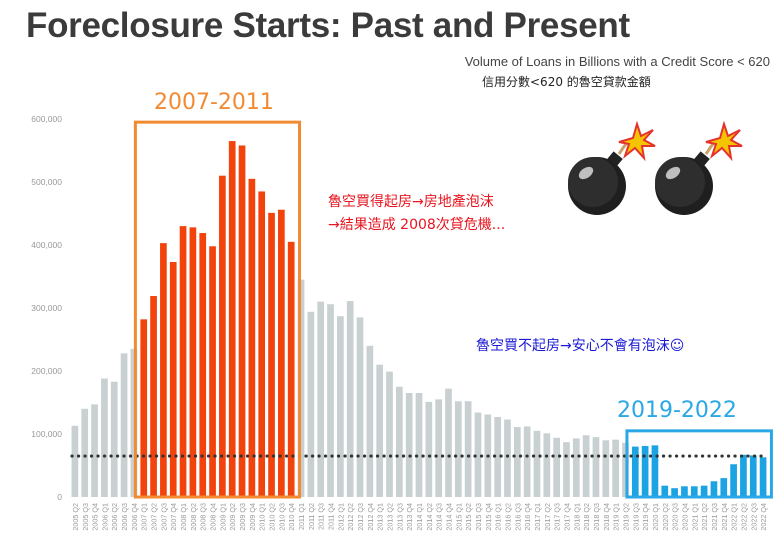 The width and height of the screenshot is (780, 546). I want to click on x-tick-label: 2021 Q3, so click(714, 517).